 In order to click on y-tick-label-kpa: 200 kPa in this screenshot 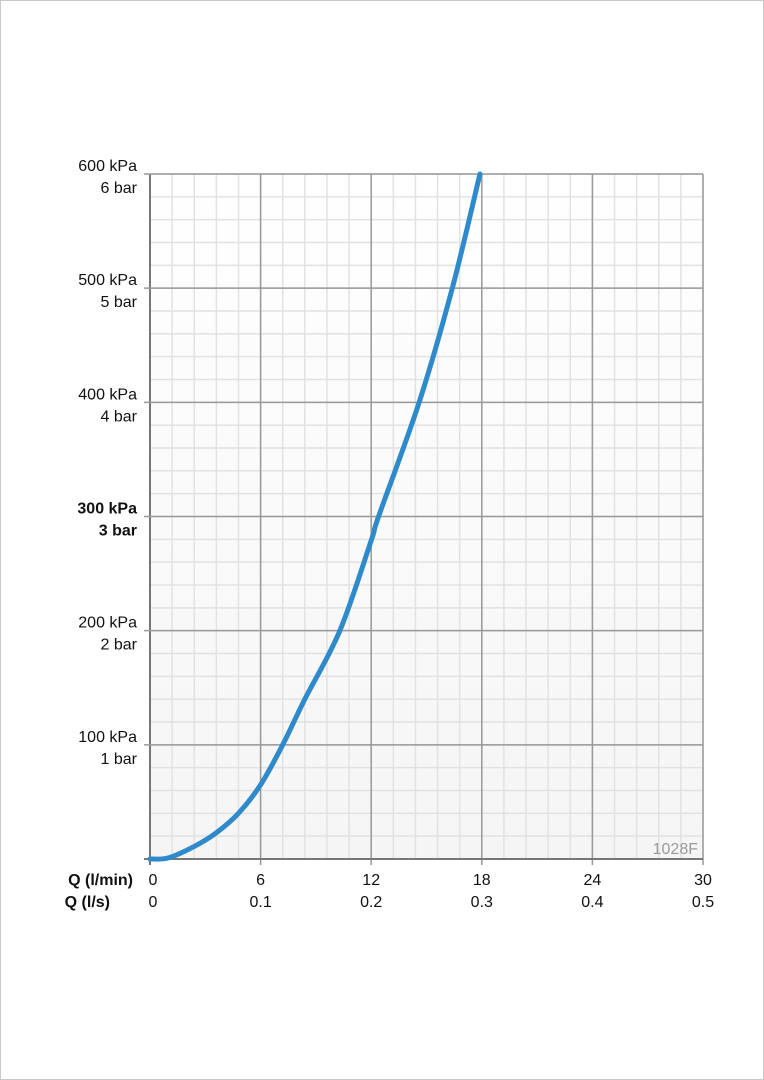, I will do `click(107, 623)`.